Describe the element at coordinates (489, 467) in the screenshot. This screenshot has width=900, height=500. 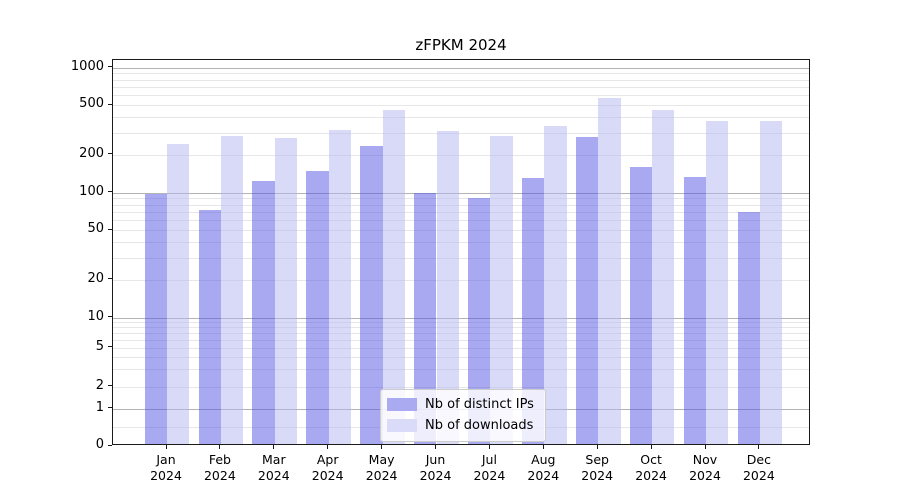
I see `x-tick-label-jul: Jul 2024` at that location.